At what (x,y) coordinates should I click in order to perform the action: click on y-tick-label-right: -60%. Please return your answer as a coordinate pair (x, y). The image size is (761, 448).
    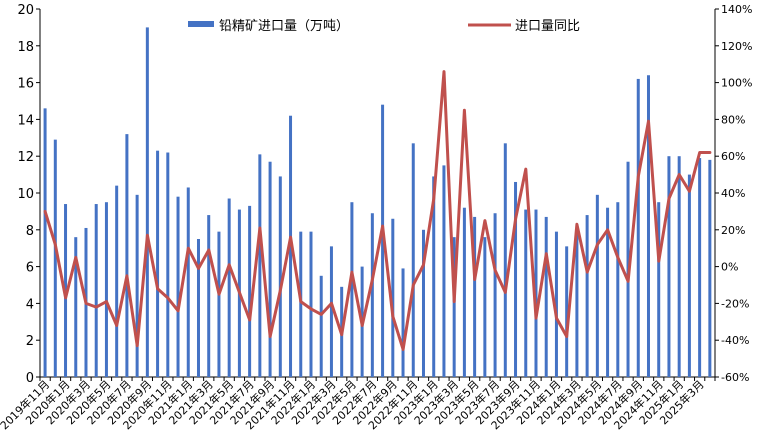
    Looking at the image, I should click on (735, 377).